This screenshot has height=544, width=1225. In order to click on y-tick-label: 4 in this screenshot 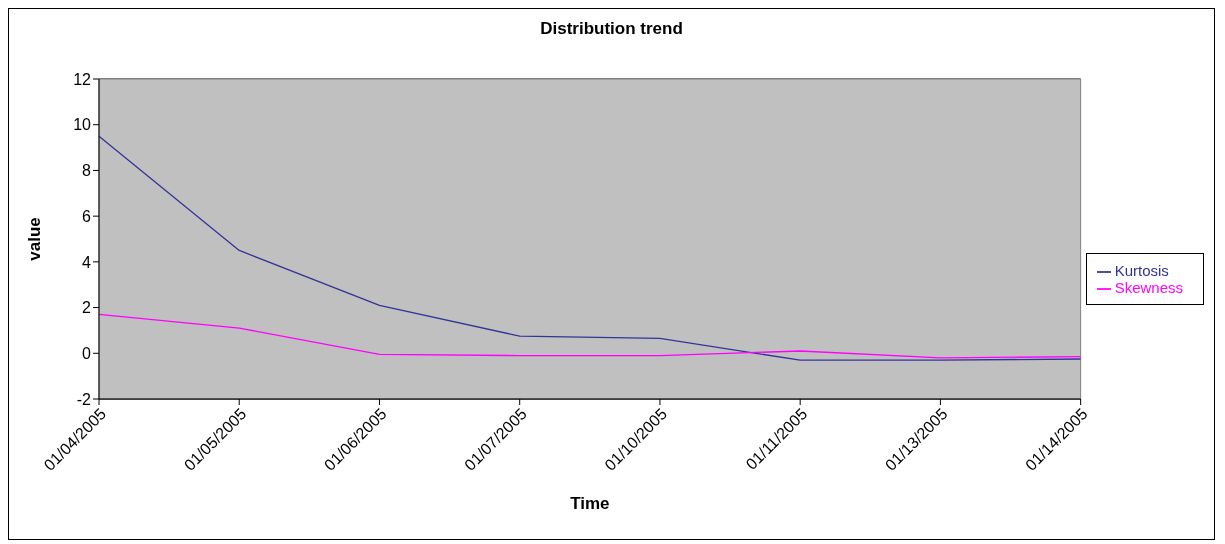, I will do `click(87, 262)`.